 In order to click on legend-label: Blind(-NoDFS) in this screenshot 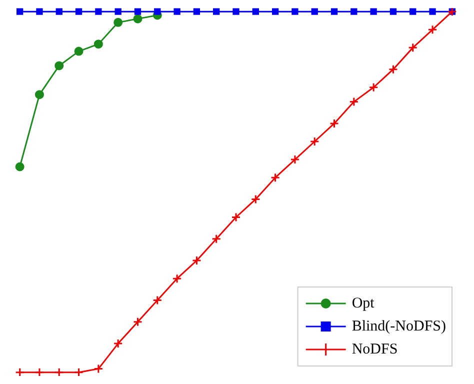, I will do `click(399, 326)`.